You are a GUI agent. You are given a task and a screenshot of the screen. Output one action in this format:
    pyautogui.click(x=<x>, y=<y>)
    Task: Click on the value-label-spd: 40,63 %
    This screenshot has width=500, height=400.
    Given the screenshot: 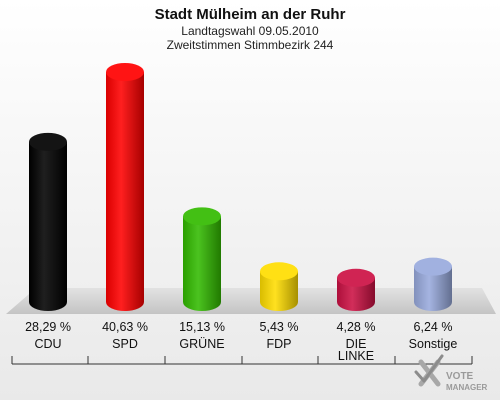 What is the action you would take?
    pyautogui.click(x=125, y=327)
    